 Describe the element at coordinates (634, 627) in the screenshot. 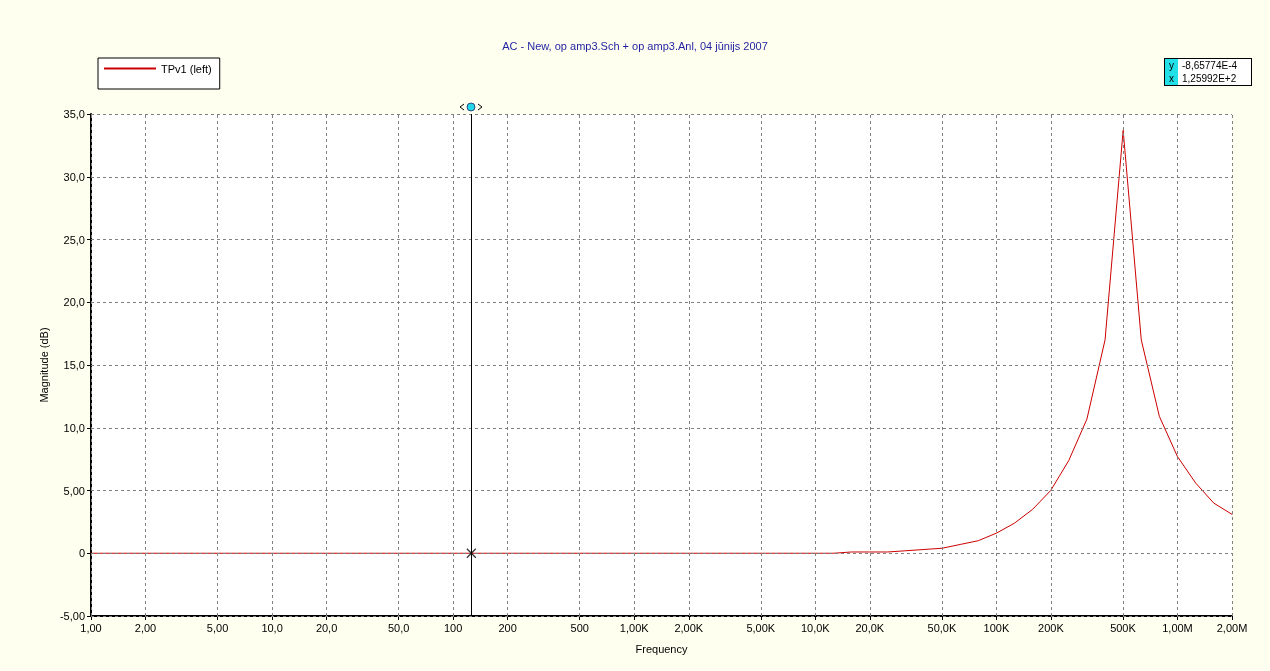

I see `x-tick-label: 1,00K` at that location.